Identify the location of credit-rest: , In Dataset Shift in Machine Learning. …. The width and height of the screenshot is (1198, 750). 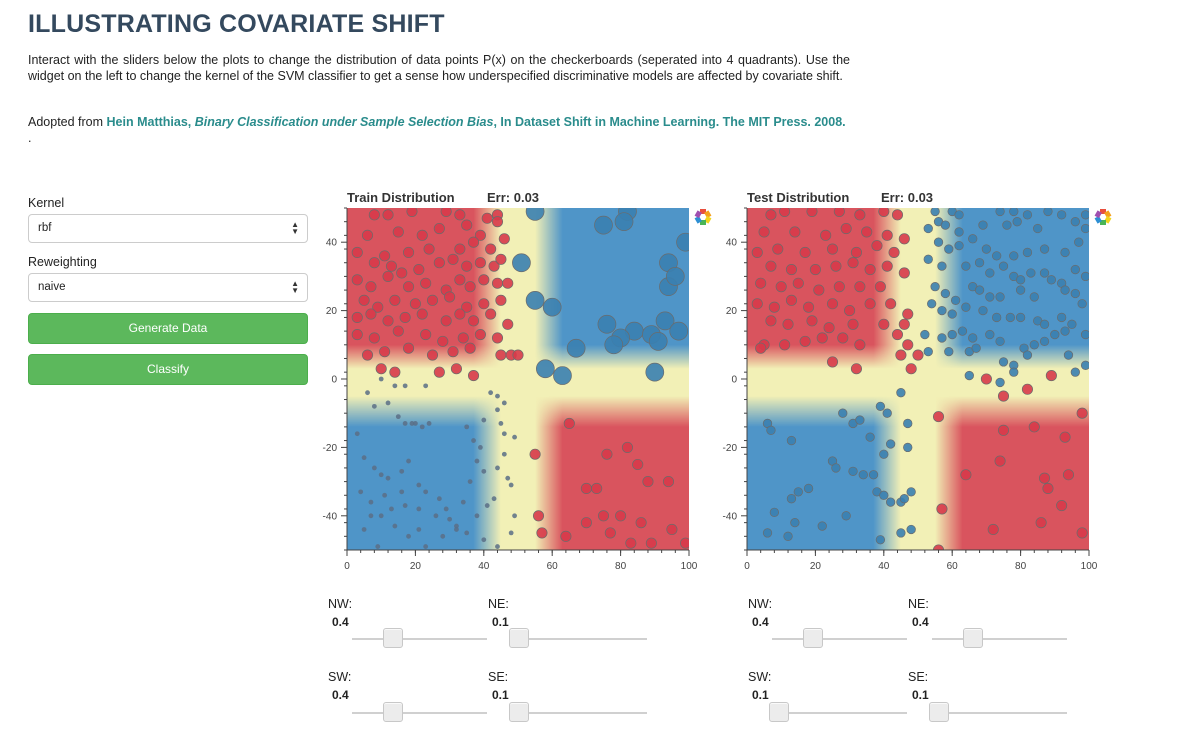
(669, 122).